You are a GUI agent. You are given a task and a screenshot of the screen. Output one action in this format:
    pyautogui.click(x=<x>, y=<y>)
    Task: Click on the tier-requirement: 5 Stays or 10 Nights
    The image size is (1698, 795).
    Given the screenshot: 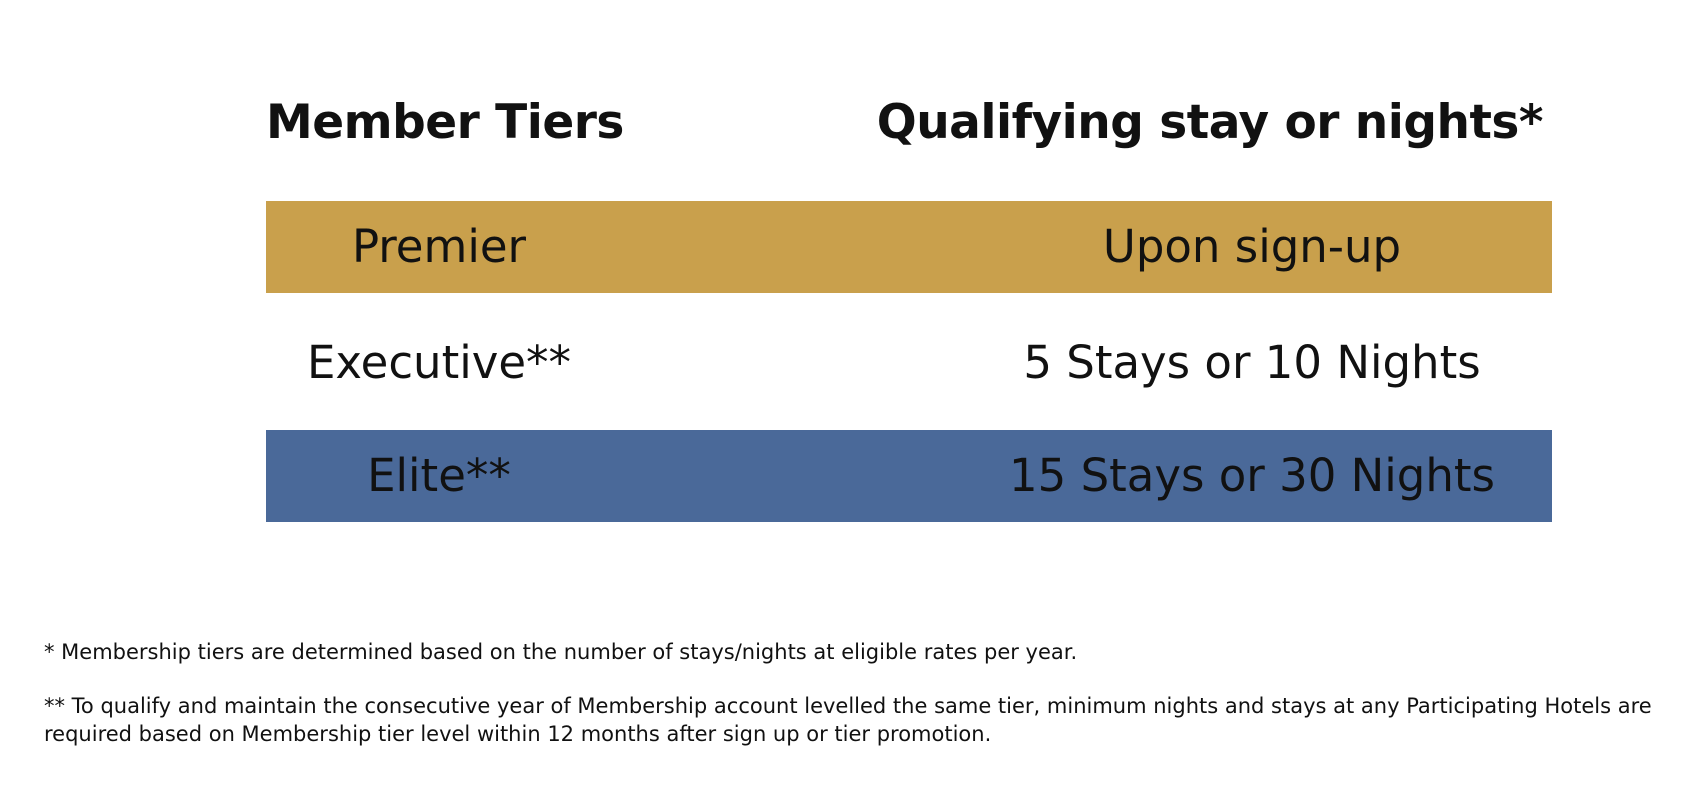 What is the action you would take?
    pyautogui.click(x=1252, y=362)
    